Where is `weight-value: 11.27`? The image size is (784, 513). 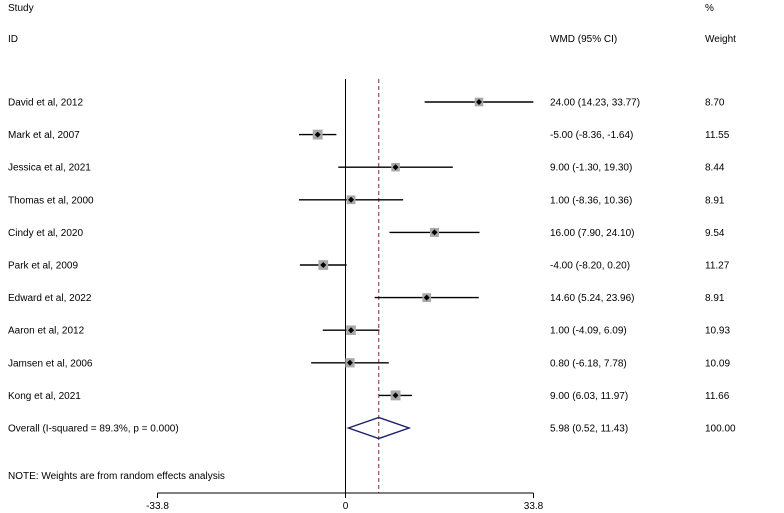 weight-value: 11.27 is located at coordinates (717, 266).